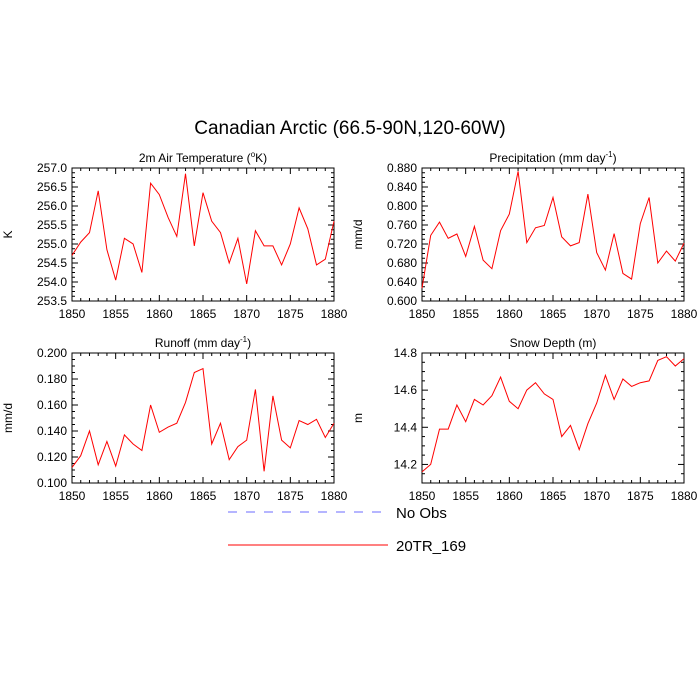 This screenshot has width=700, height=700. What do you see at coordinates (52, 405) in the screenshot?
I see `y-tick-label: 0.160` at bounding box center [52, 405].